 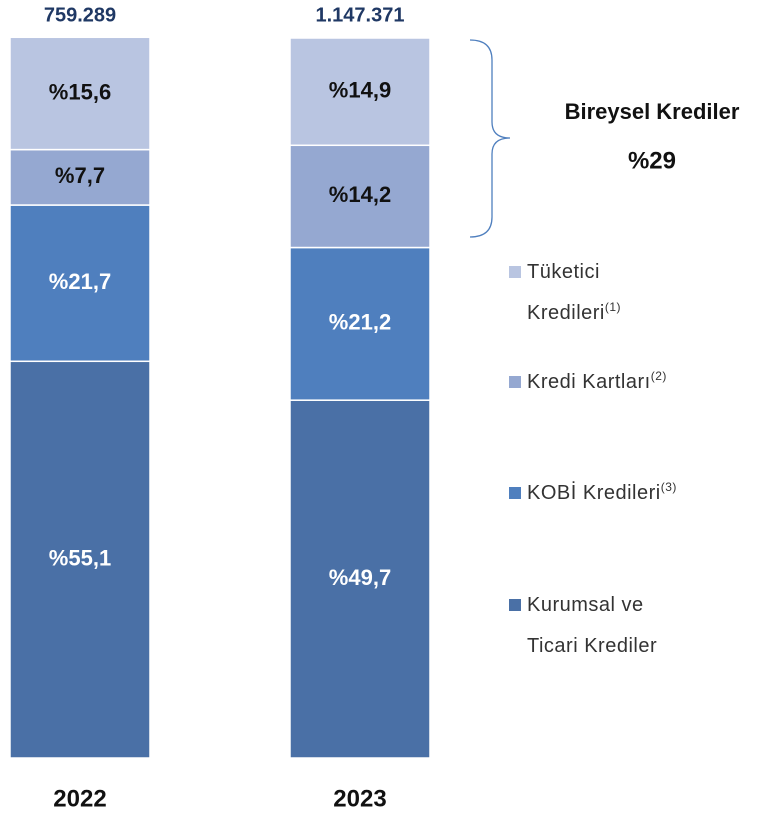 What do you see at coordinates (658, 376) in the screenshot?
I see `legend-superscript: (2)` at bounding box center [658, 376].